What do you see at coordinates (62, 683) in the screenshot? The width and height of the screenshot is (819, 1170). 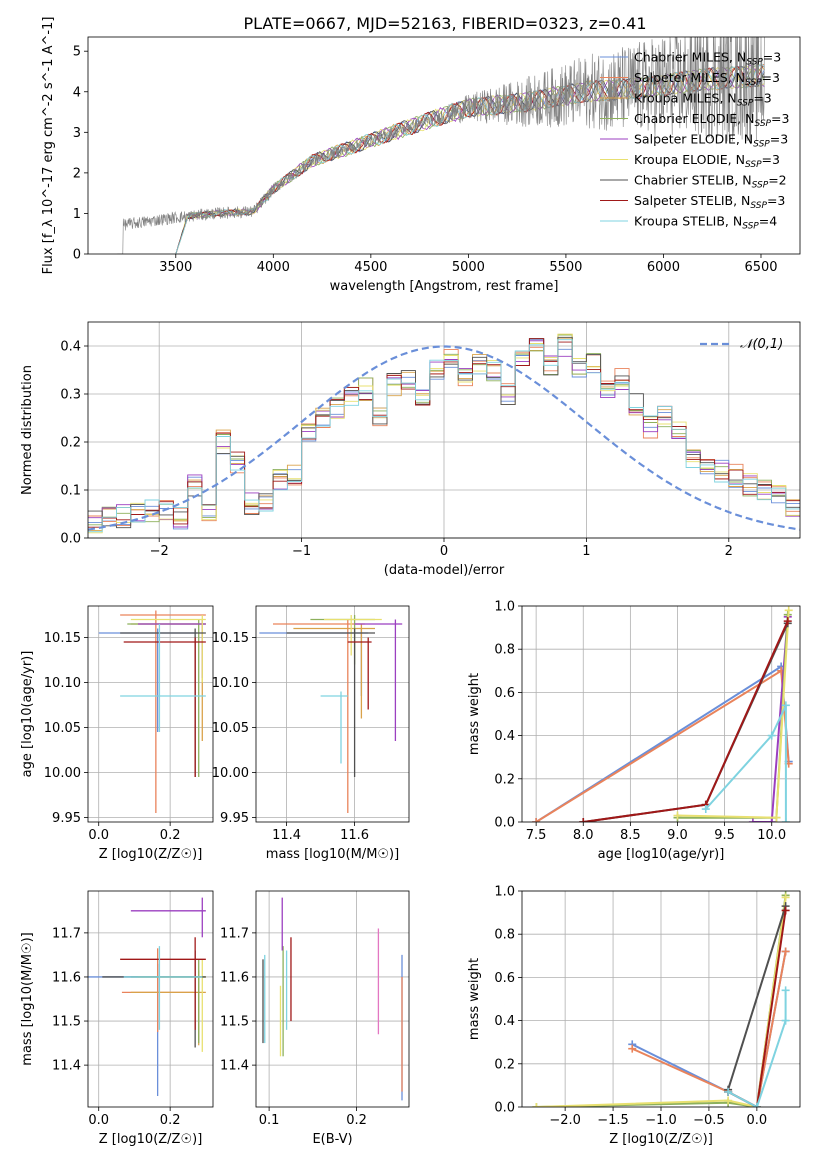 I see `age_vs_Z-ytick-label: 10.10` at bounding box center [62, 683].